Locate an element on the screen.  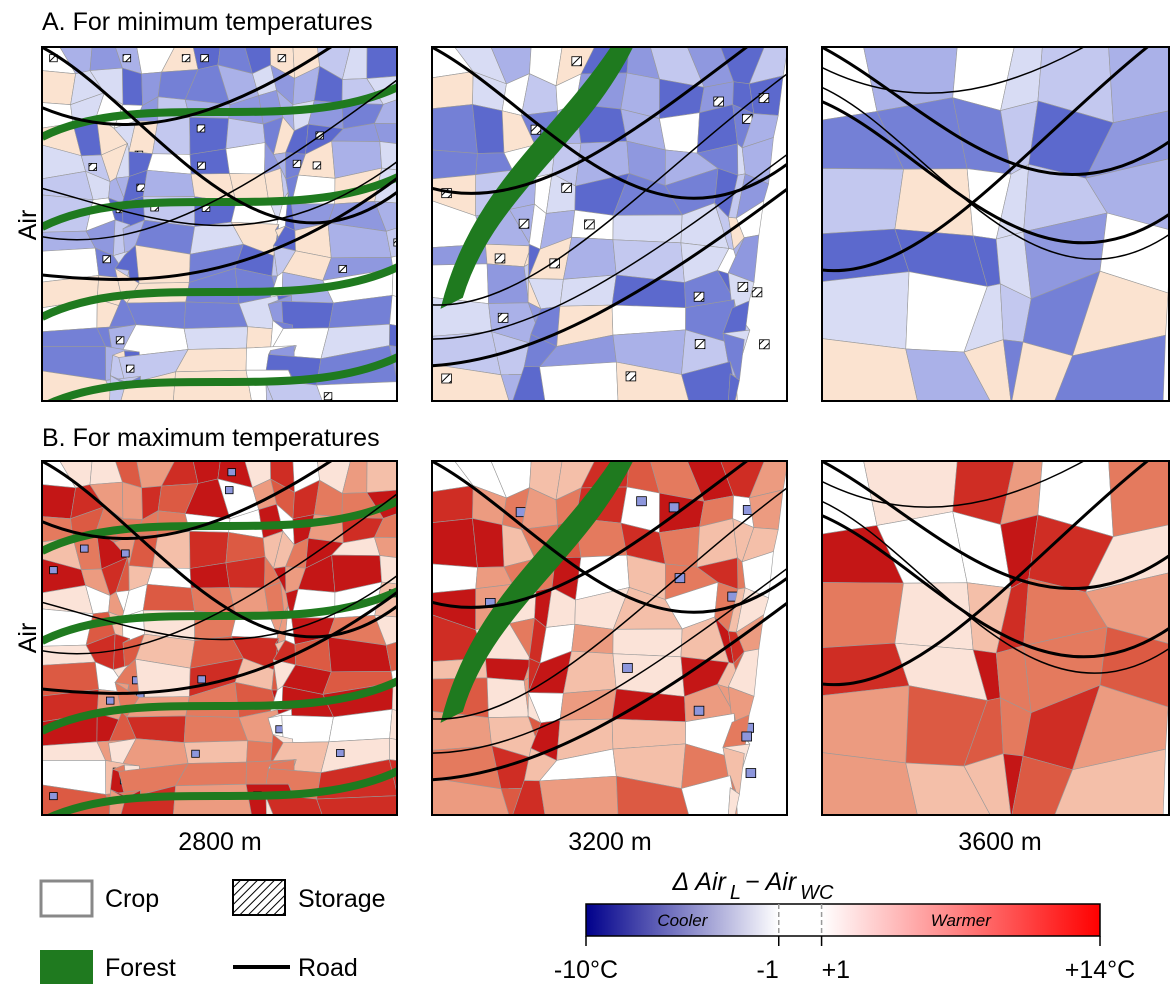
colorbar-title: Δ Air L − Air WC is located at coordinates (753, 886).